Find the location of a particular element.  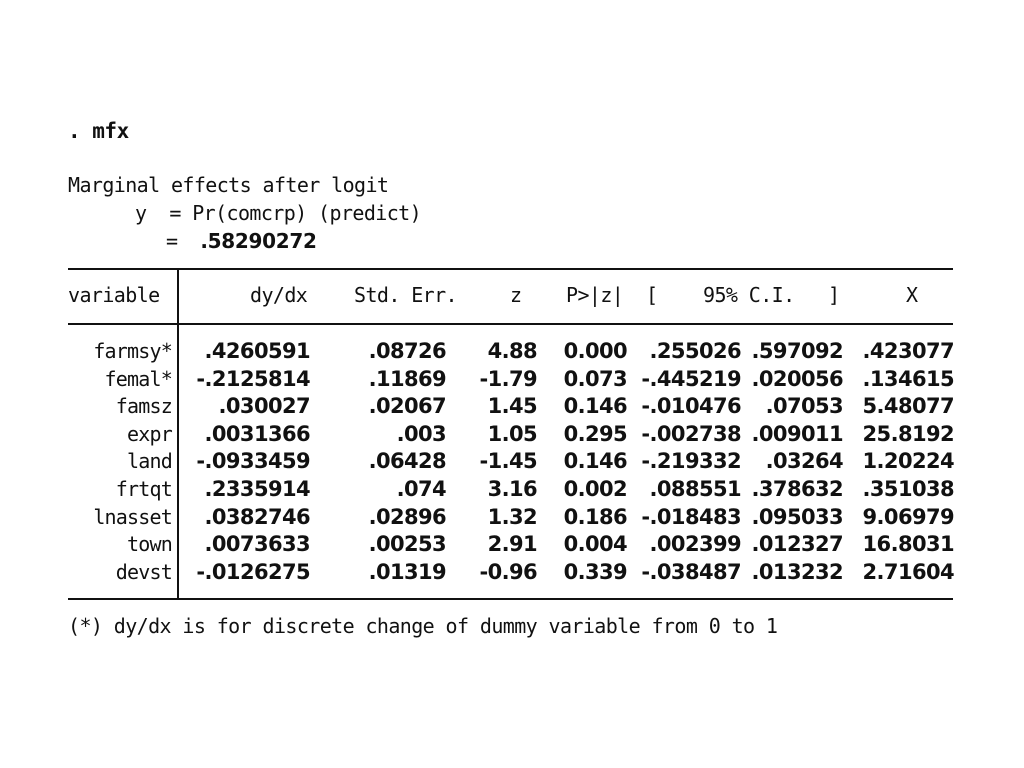

cell-dydx: -.2125814 is located at coordinates (253, 378).